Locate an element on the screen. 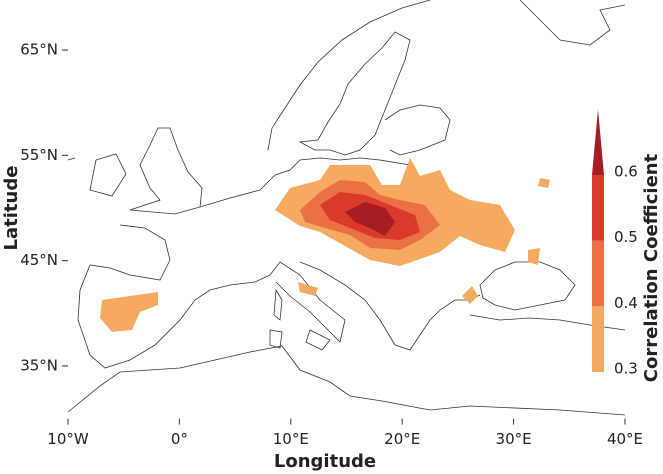 This screenshot has width=663, height=474. y-tick-label: 45°N is located at coordinates (39, 260).